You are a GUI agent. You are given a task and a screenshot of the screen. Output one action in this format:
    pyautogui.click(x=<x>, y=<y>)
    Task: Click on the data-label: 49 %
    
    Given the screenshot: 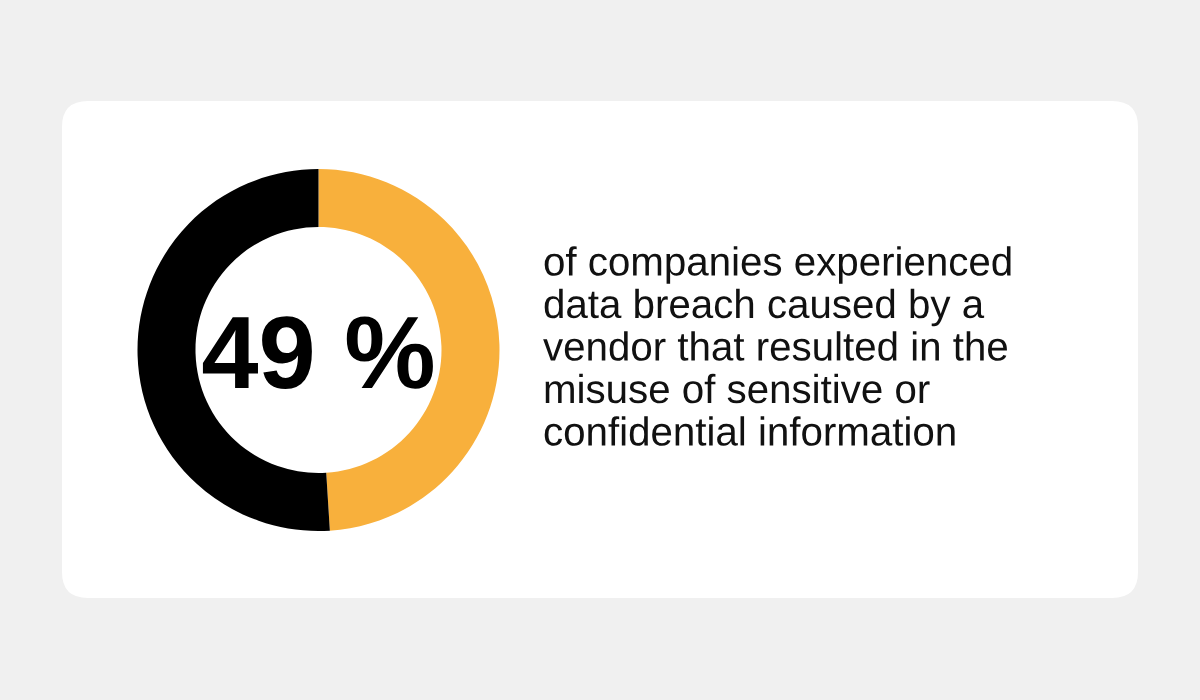 What is the action you would take?
    pyautogui.click(x=317, y=353)
    